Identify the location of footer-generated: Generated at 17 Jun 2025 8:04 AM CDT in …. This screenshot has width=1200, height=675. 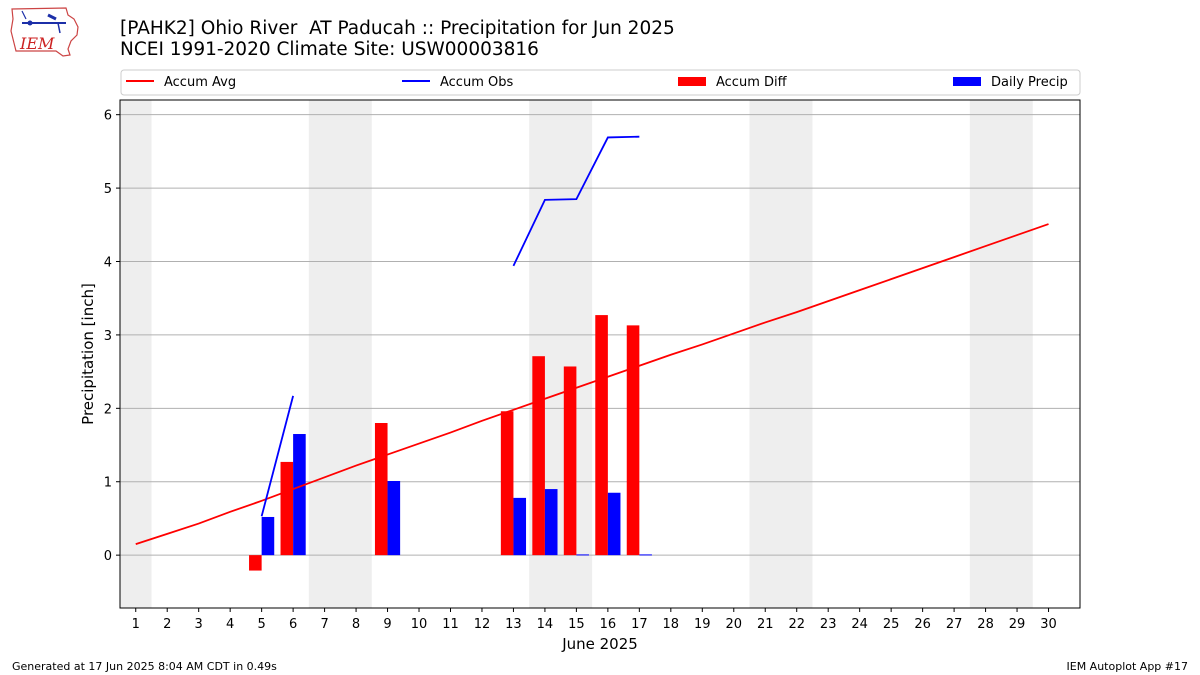
(144, 666).